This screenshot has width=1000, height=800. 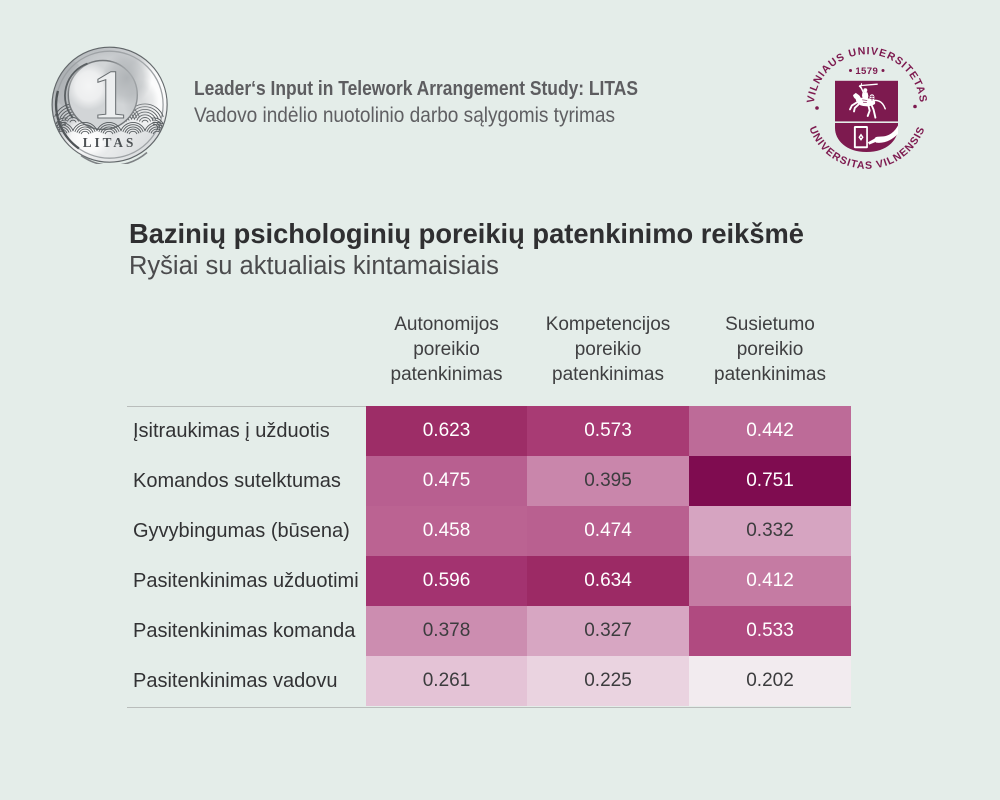 What do you see at coordinates (109, 95) in the screenshot?
I see `svg-text: 1` at bounding box center [109, 95].